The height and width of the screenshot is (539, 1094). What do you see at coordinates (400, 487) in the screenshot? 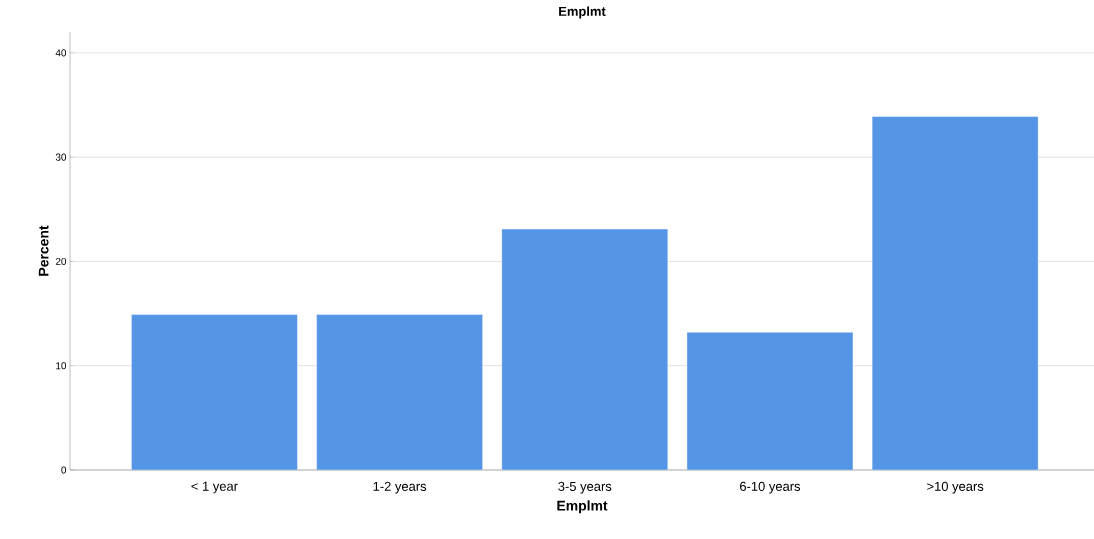
I see `x-tick-label: 1-2 years` at bounding box center [400, 487].